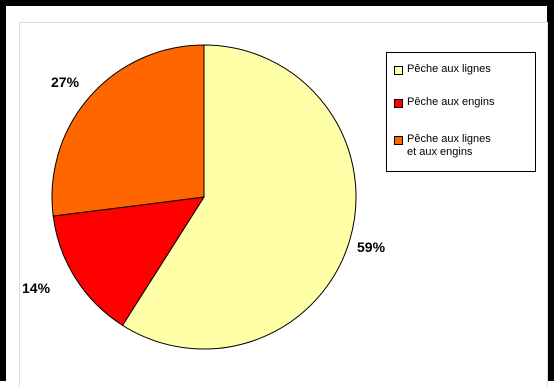 This screenshot has height=387, width=554. What do you see at coordinates (128, 261) in the screenshot?
I see `slice-engins` at bounding box center [128, 261].